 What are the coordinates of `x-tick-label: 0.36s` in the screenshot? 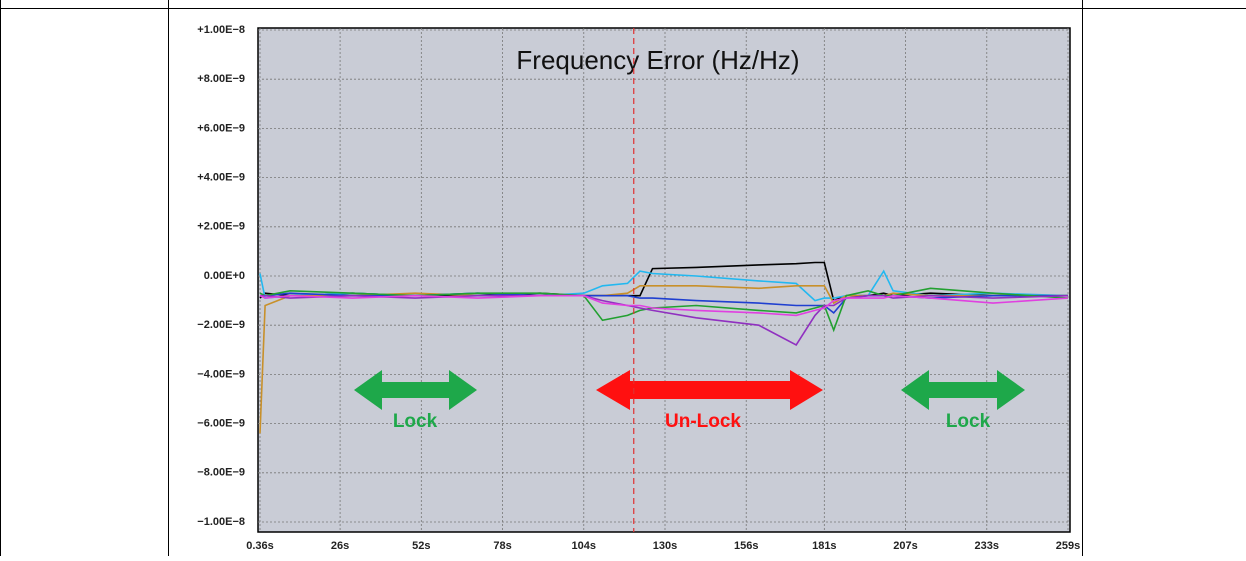 It's located at (260, 546).